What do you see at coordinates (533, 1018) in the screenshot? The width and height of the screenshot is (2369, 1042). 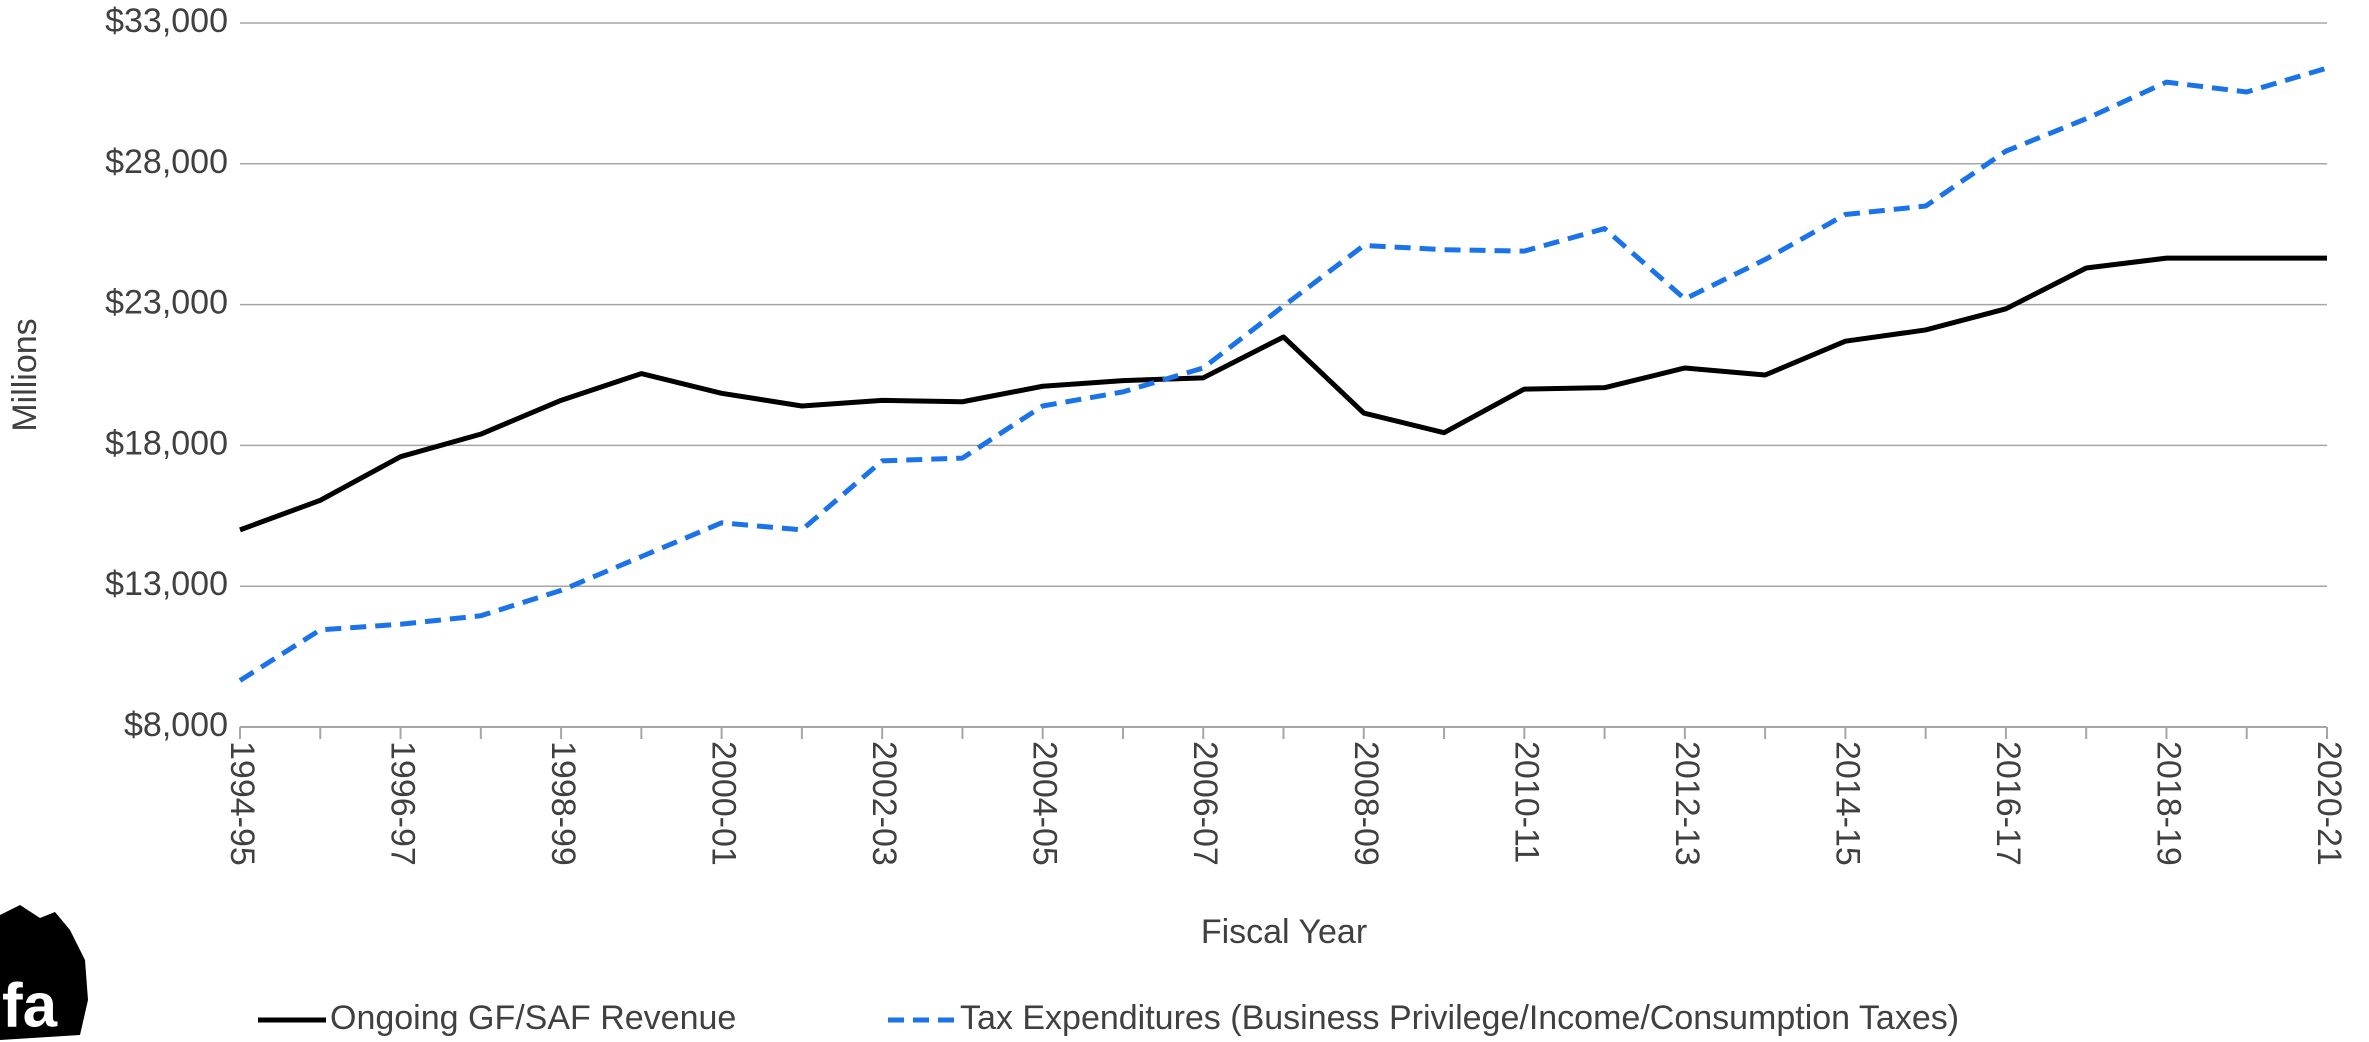 I see `legend-label: Ongoing GF/SAF Revenue` at bounding box center [533, 1018].